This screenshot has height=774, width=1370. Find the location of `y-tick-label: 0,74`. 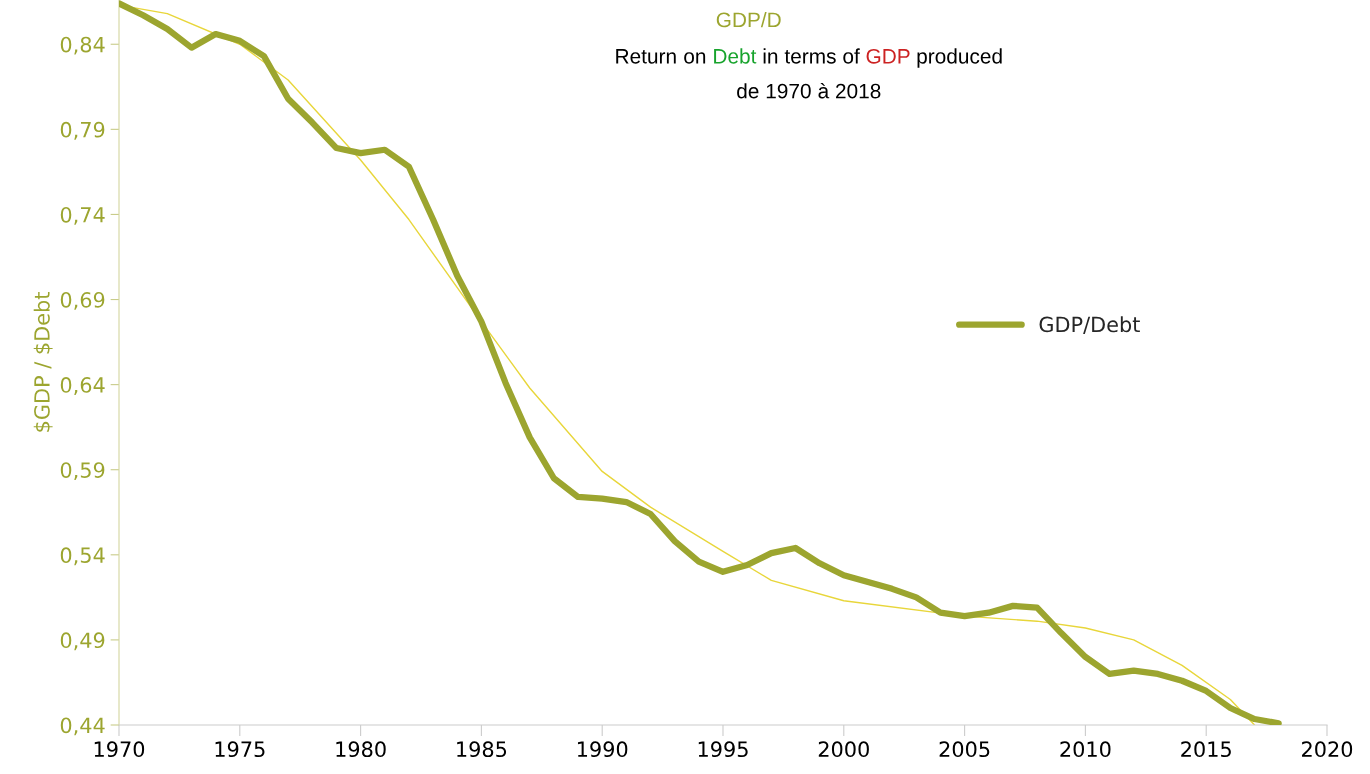

y-tick-label: 0,74 is located at coordinates (82, 215).